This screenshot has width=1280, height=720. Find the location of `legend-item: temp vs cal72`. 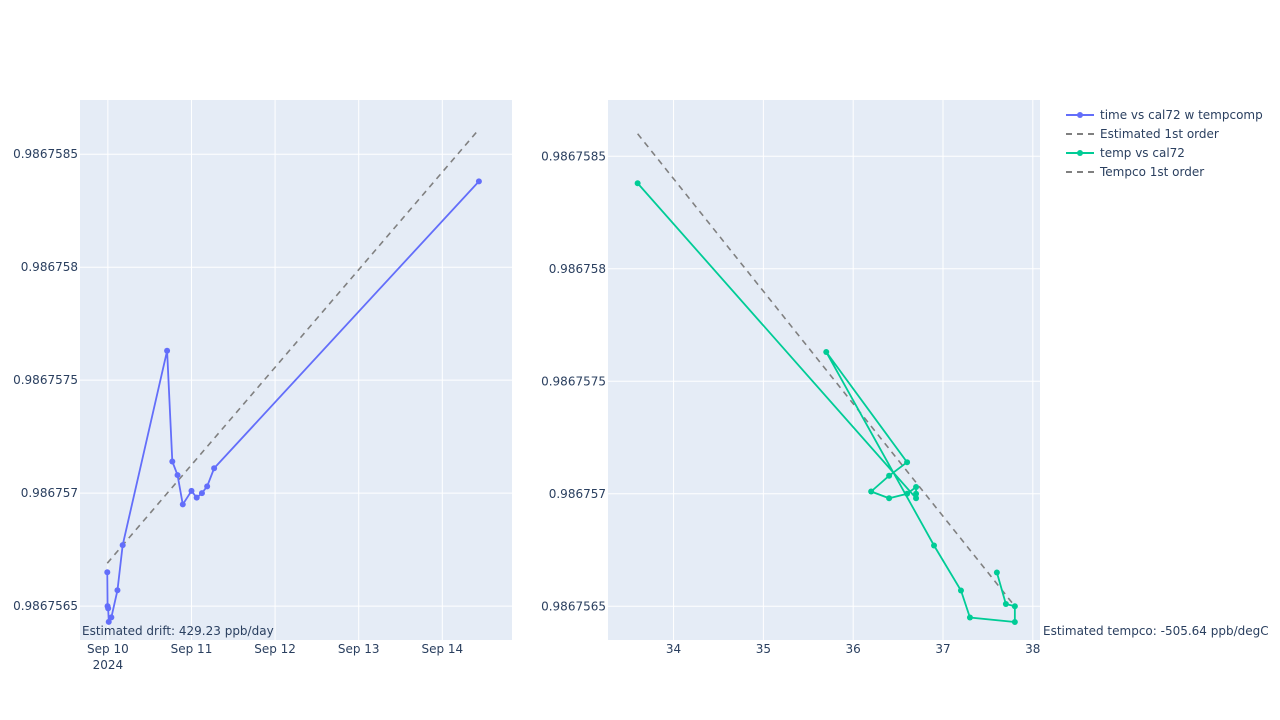

legend-item: temp vs cal72 is located at coordinates (1125, 153).